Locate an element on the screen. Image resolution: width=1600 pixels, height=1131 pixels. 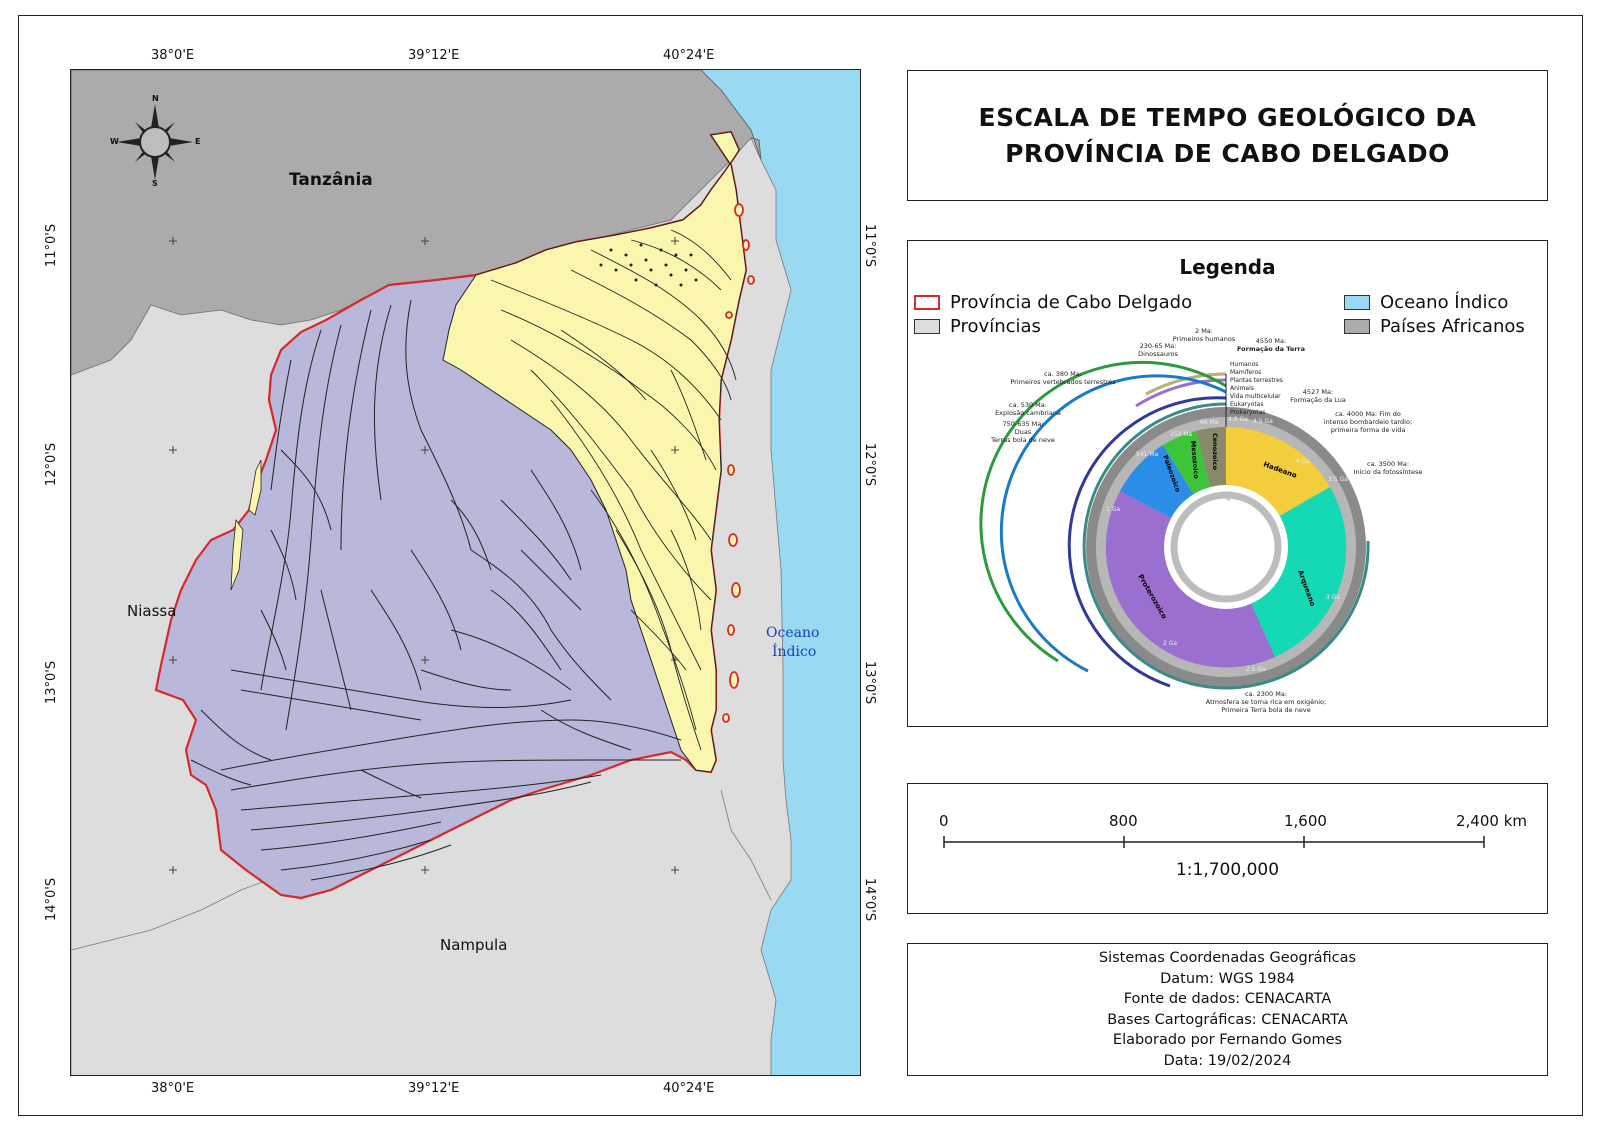
title-line-1: ESCALA DE TEMPO GEOLÓGICO DA is located at coordinates (1227, 117).